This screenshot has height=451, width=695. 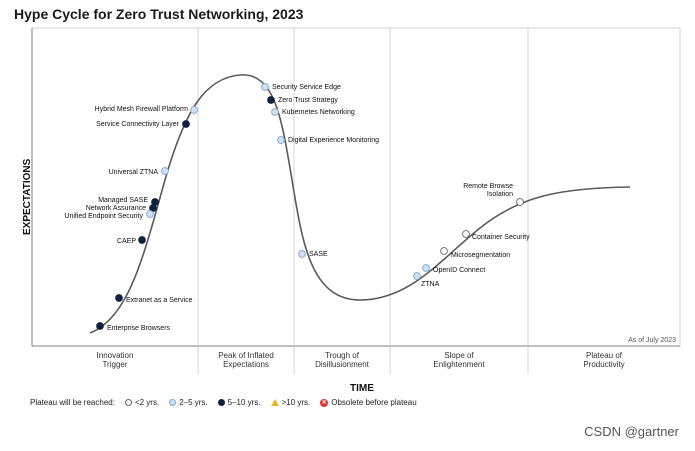 What do you see at coordinates (115, 360) in the screenshot?
I see `phase-label: Innovation Trigger` at bounding box center [115, 360].